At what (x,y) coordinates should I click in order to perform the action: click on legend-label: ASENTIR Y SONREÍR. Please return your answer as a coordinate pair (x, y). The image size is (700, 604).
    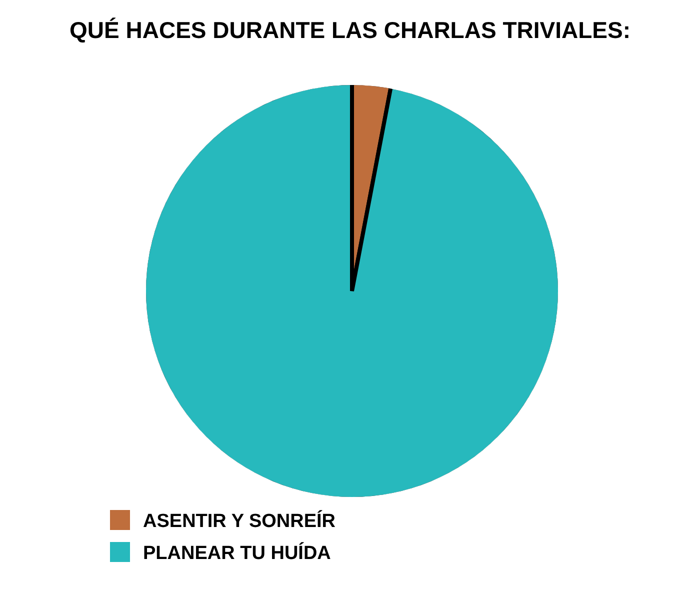
    Looking at the image, I should click on (239, 521).